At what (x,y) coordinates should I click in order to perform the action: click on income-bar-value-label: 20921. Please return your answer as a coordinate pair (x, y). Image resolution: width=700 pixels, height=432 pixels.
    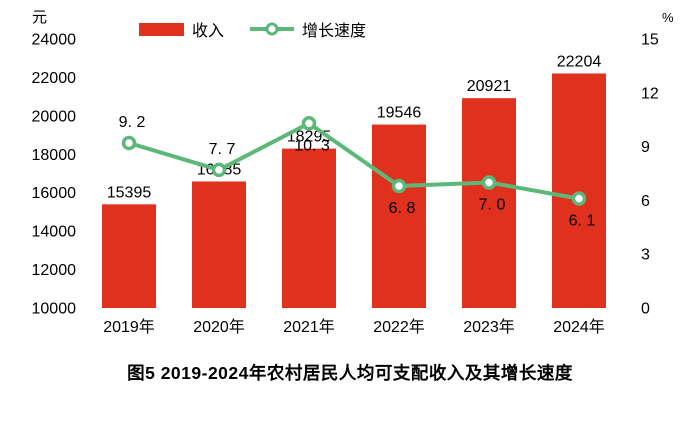
    Looking at the image, I should click on (489, 86).